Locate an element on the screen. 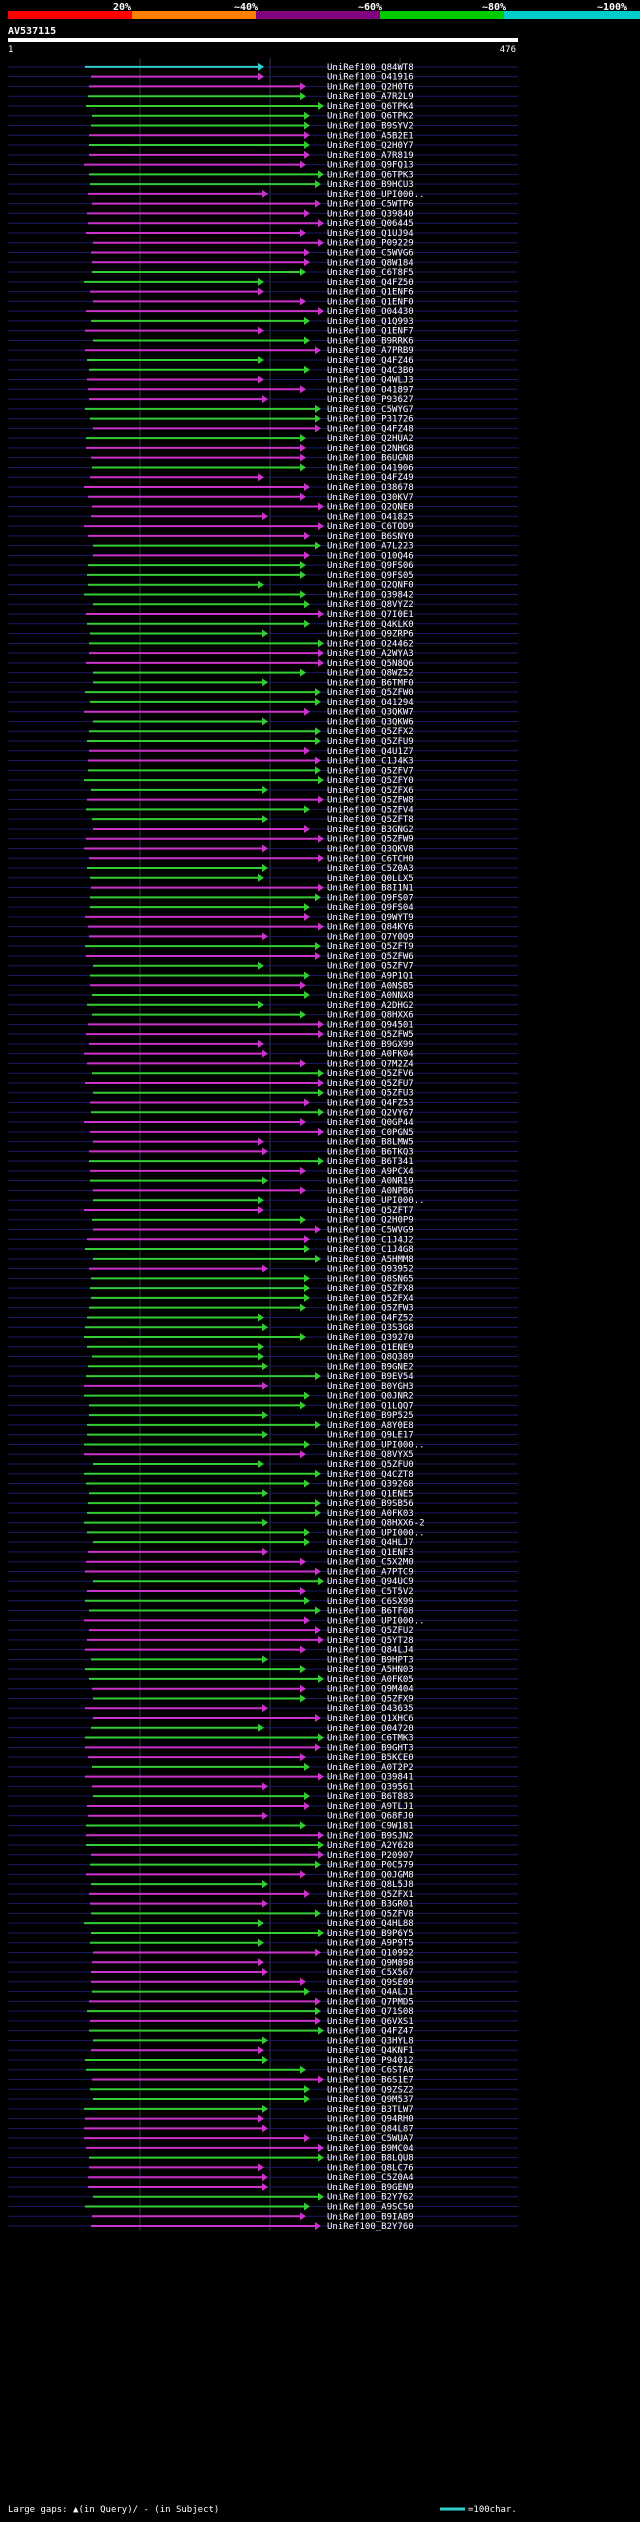  hit-label: UniRef100_P09229 is located at coordinates (370, 244).